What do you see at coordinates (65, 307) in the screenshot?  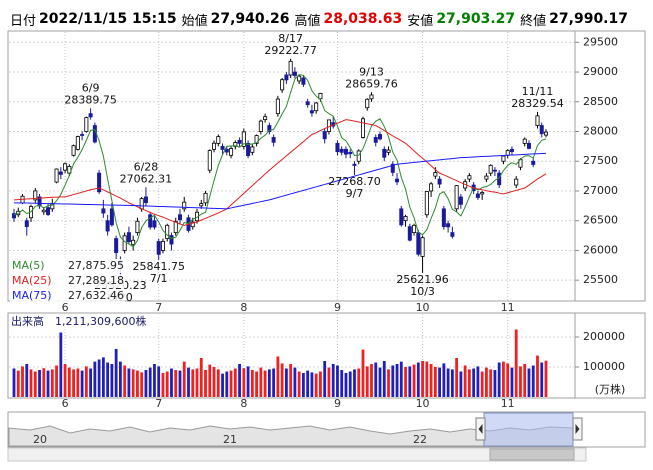 I see `x-tick-label: 6` at bounding box center [65, 307].